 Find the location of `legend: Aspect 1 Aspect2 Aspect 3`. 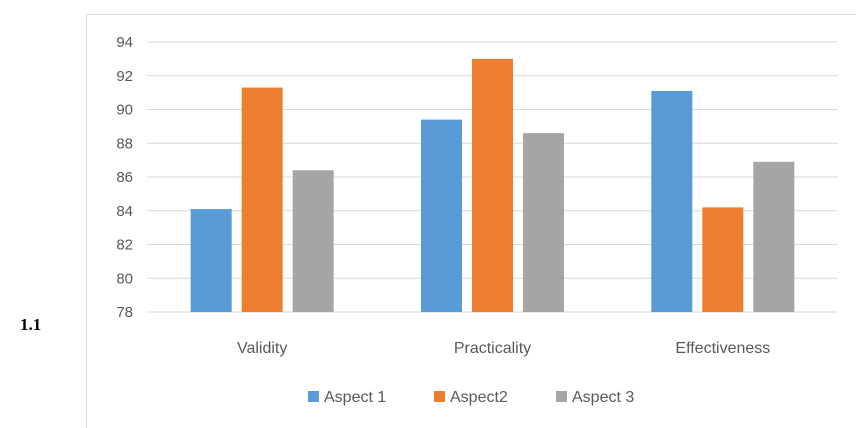

legend: Aspect 1 Aspect2 Aspect 3 is located at coordinates (471, 397).